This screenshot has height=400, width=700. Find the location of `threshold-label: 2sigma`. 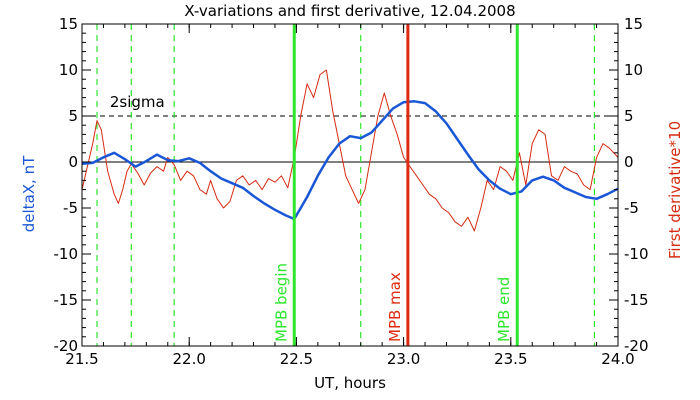

threshold-label: 2sigma is located at coordinates (137, 102).